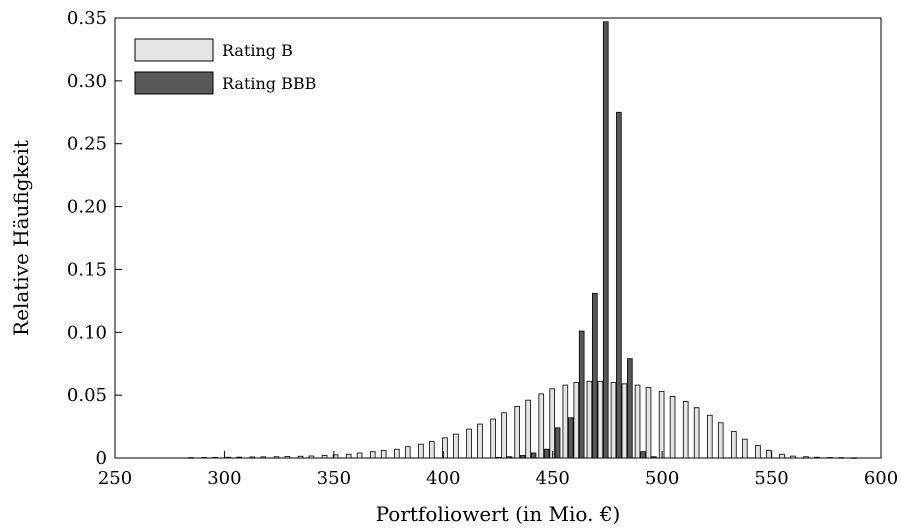  Describe the element at coordinates (498, 514) in the screenshot. I see `x-axis-title: Portfoliowert (in Mio. €)` at that location.